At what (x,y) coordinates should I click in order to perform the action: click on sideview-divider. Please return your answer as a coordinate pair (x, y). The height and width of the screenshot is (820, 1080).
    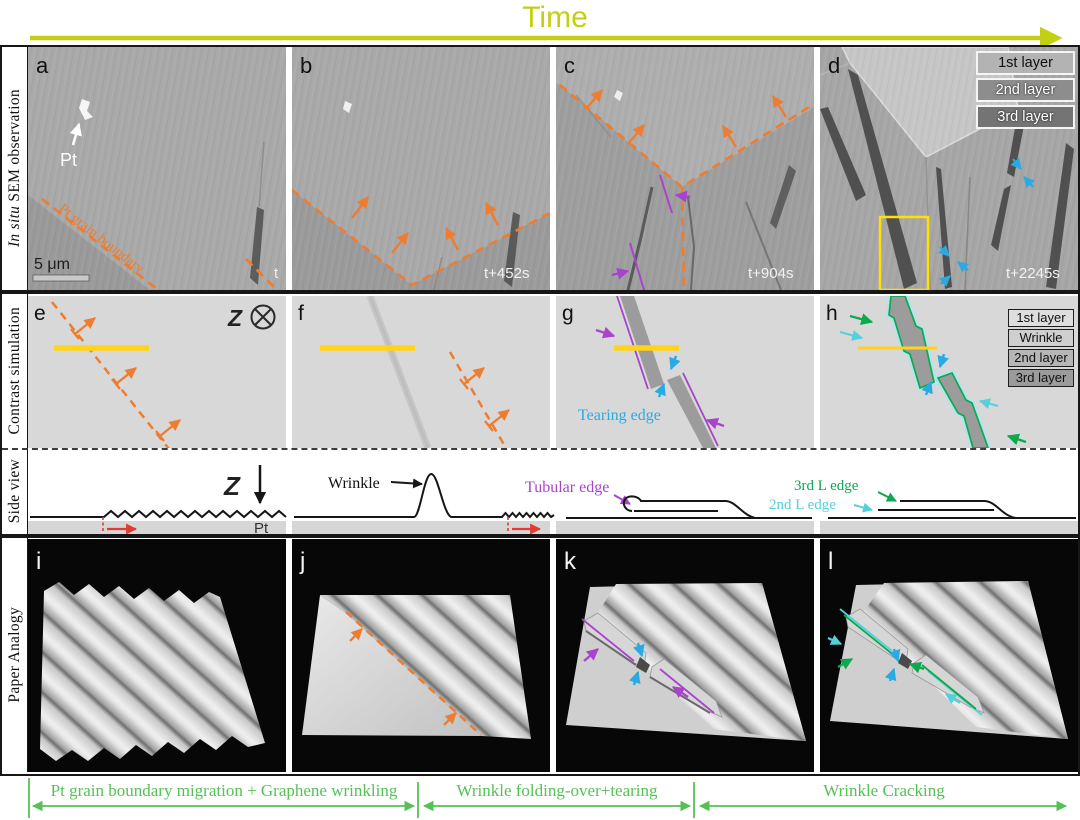
    Looking at the image, I should click on (539, 449).